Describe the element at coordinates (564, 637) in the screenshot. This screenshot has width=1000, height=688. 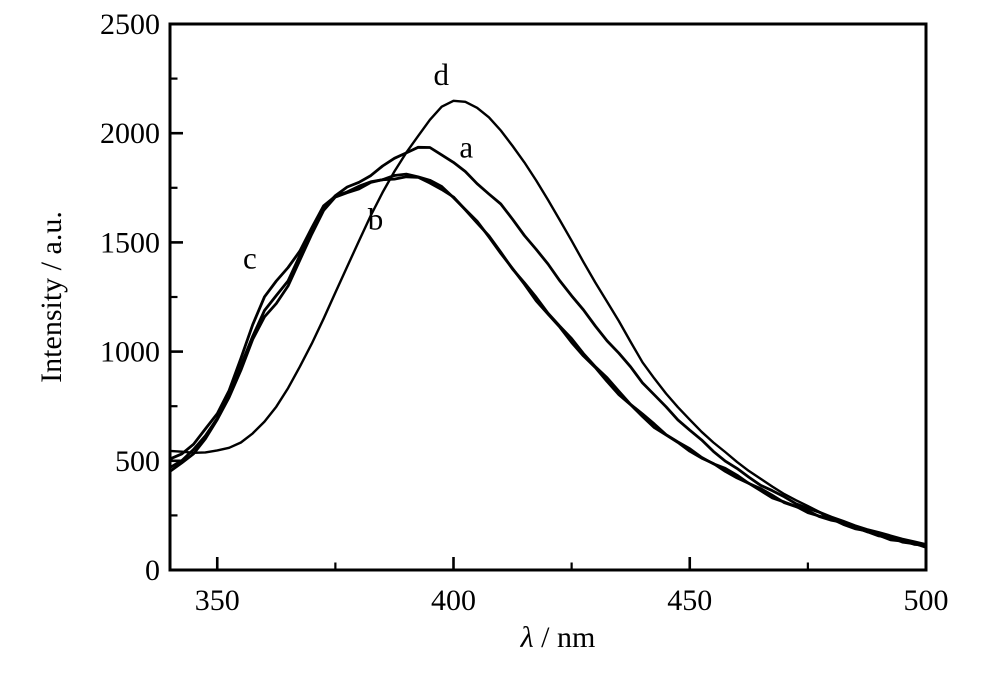
I see `x-axis-unit-text: / nm` at that location.